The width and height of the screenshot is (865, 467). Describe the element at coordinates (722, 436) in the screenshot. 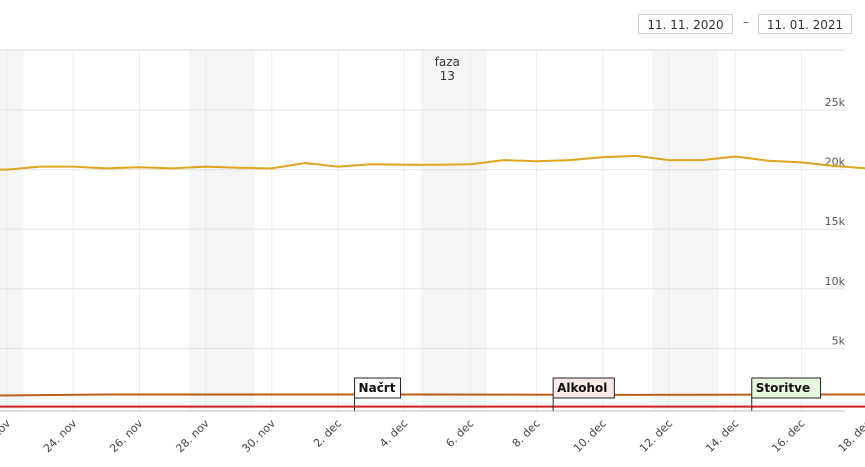

I see `x-tick-label: 14. dec` at that location.